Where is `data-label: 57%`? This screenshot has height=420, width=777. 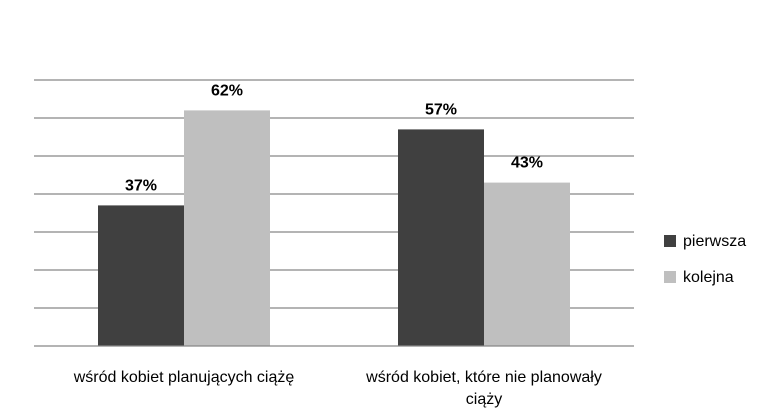 data-label: 57% is located at coordinates (441, 109).